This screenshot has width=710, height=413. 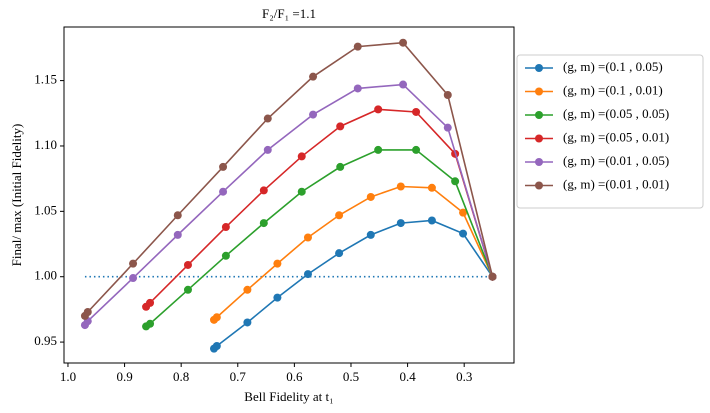 What do you see at coordinates (45, 275) in the screenshot?
I see `y-tick-label: 1.00` at bounding box center [45, 275].